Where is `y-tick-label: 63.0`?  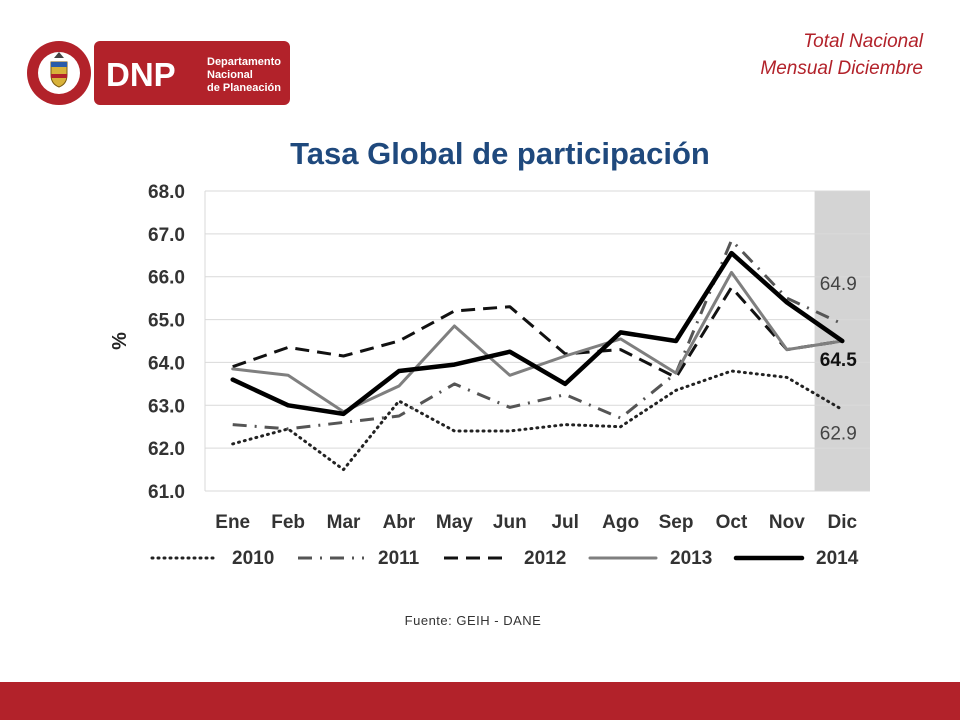
y-tick-label: 63.0 is located at coordinates (166, 406).